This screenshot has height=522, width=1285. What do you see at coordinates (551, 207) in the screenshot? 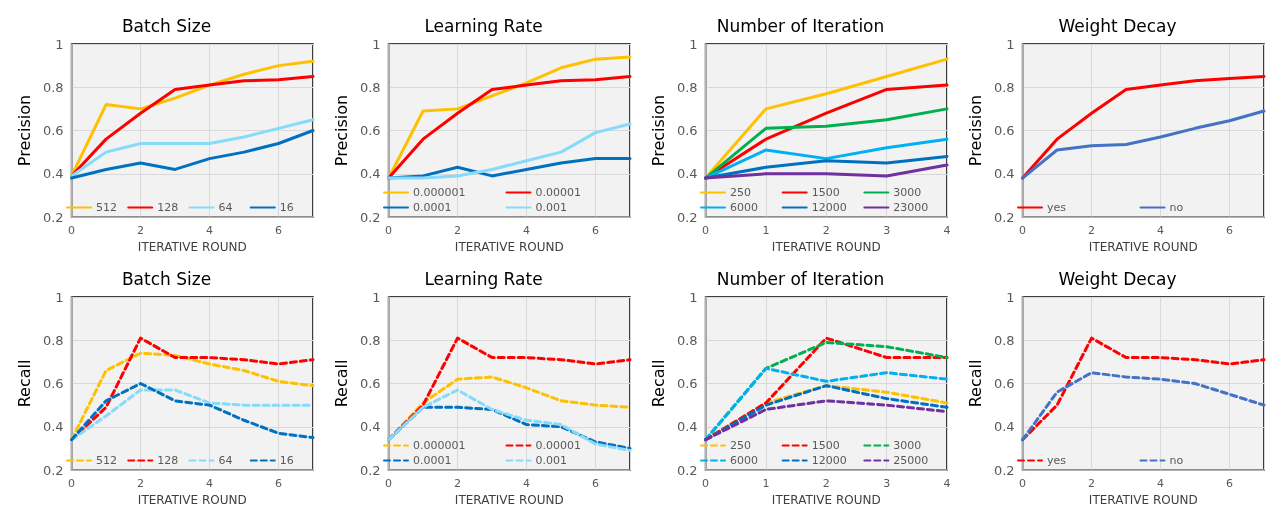
I see `legend-label: 0.001` at bounding box center [551, 207].